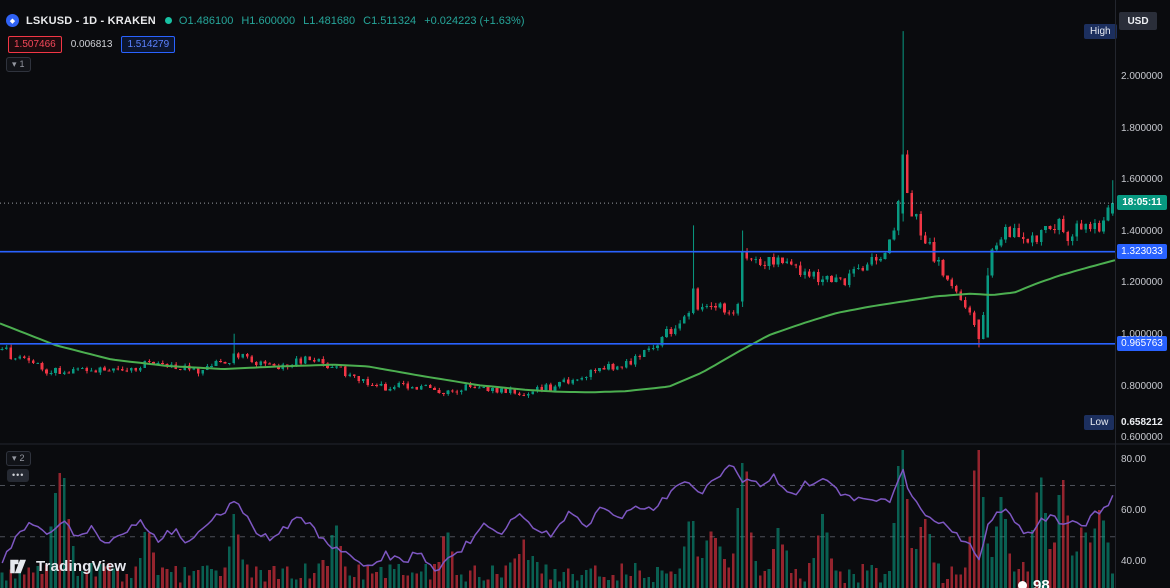 This screenshot has width=1170, height=588. What do you see at coordinates (474, 20) in the screenshot?
I see `change-value: +0.024223 (+1.63%)` at bounding box center [474, 20].